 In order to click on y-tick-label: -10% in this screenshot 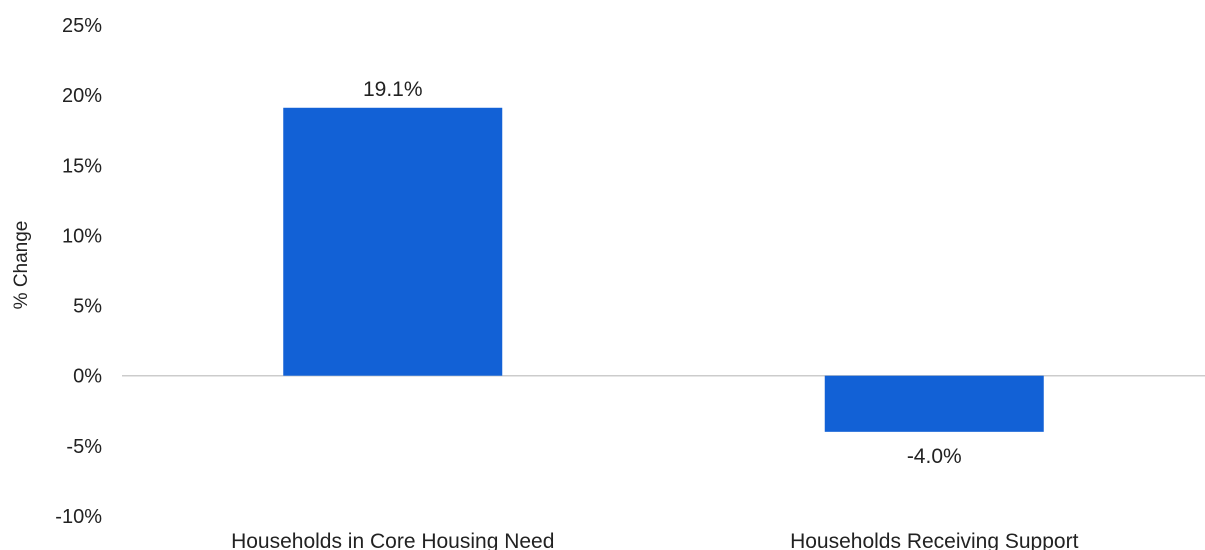, I will do `click(78, 517)`.